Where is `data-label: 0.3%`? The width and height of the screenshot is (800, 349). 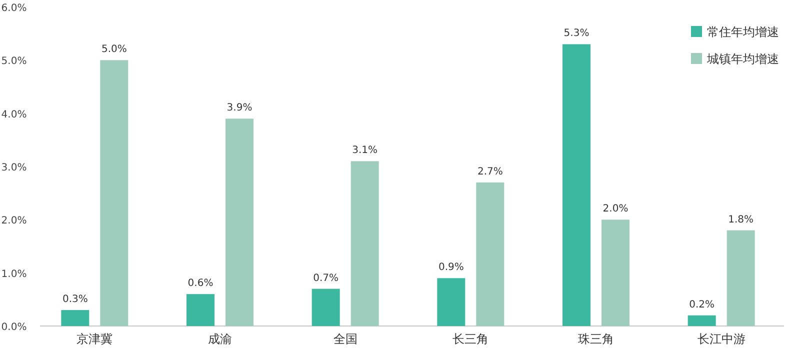 data-label: 0.3% is located at coordinates (75, 300).